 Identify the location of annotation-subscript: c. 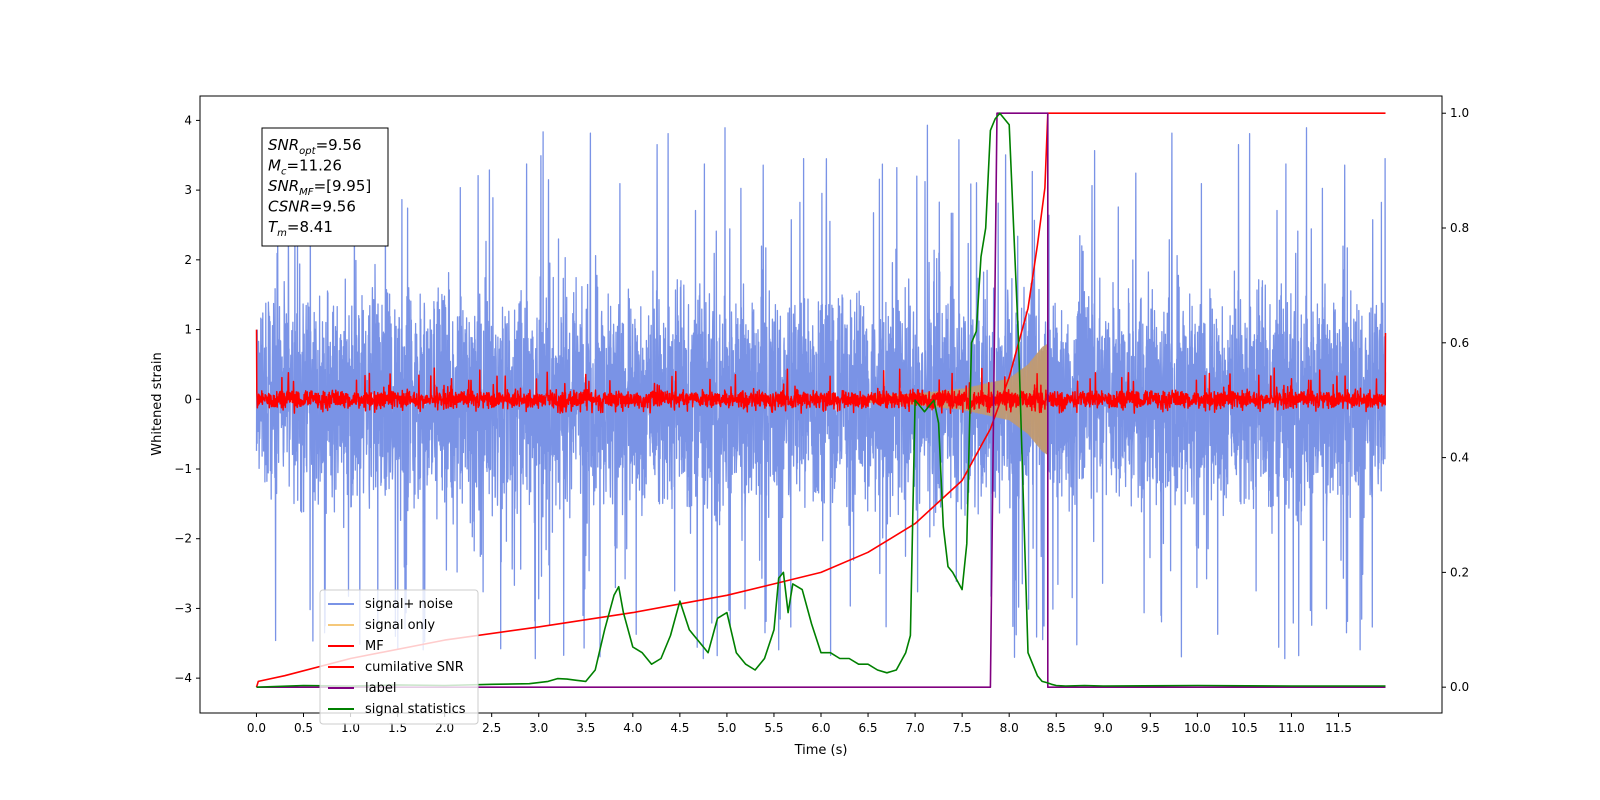
(284, 172).